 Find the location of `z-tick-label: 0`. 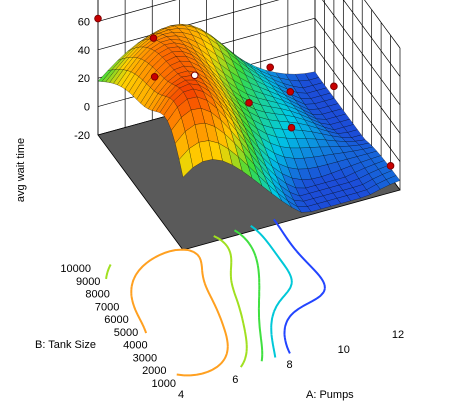

z-tick-label: 0 is located at coordinates (87, 108).